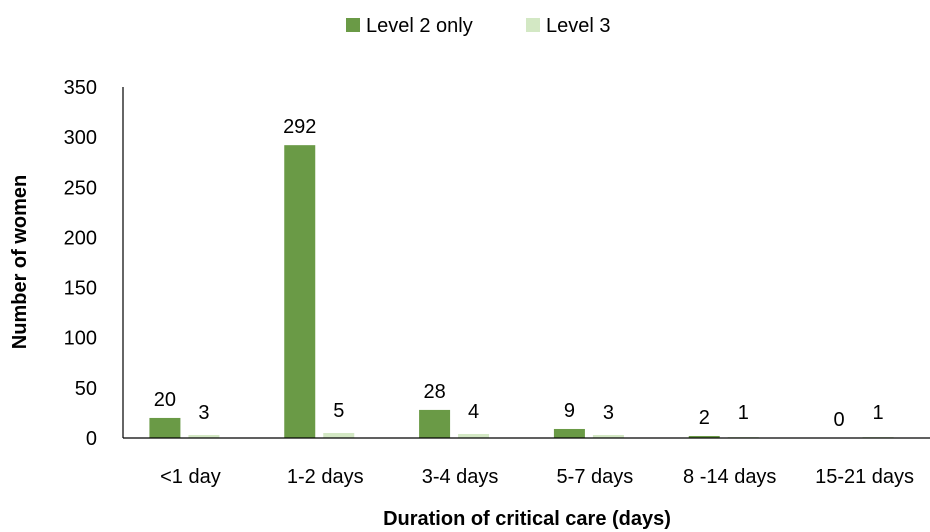 The image size is (930, 532). What do you see at coordinates (80, 238) in the screenshot?
I see `y-tick-label: 200` at bounding box center [80, 238].